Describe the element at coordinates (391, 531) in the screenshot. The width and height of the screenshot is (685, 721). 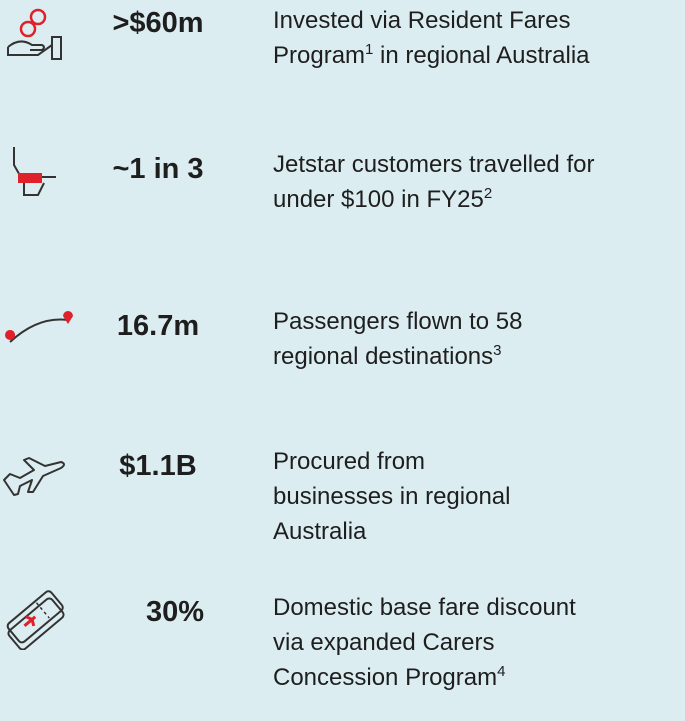
I see `description-line: Australia` at that location.